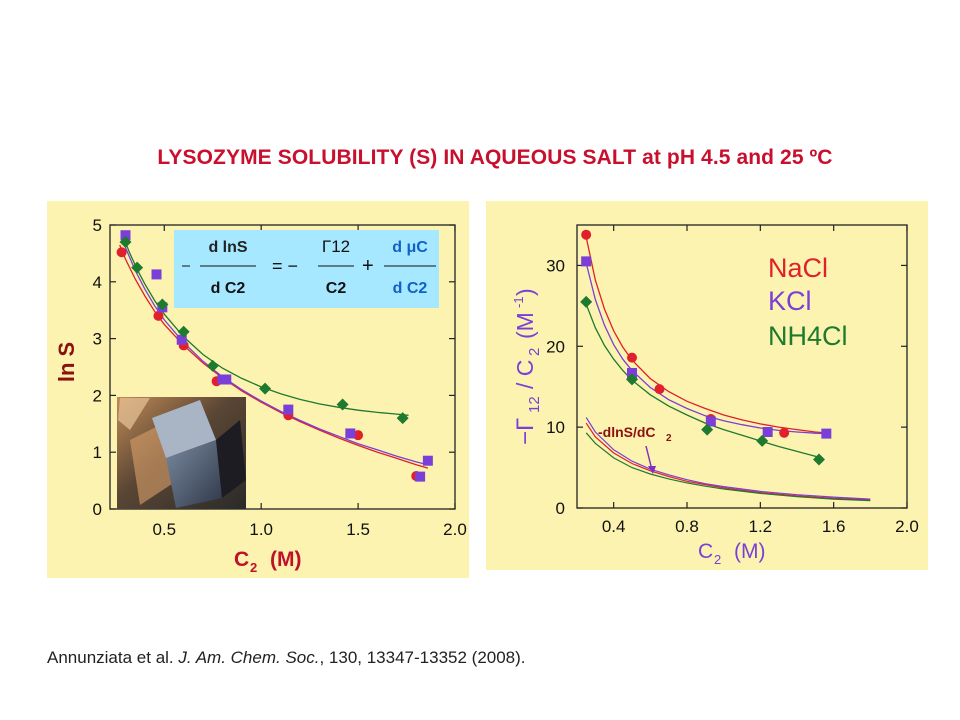  I want to click on y-tick-label: 20, so click(555, 346).